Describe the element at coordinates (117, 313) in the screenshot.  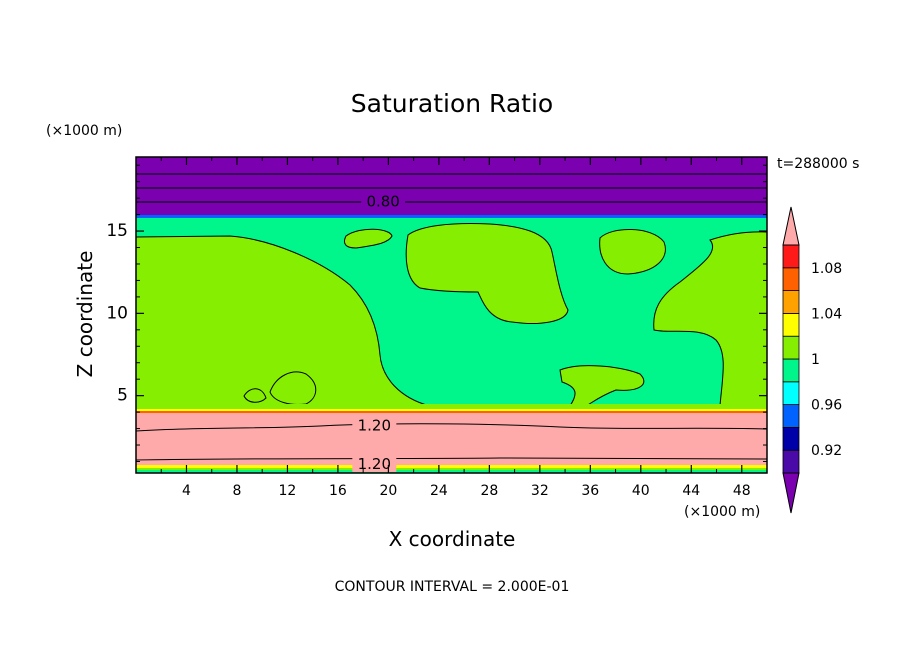
I see `y-tick-label: 10` at that location.